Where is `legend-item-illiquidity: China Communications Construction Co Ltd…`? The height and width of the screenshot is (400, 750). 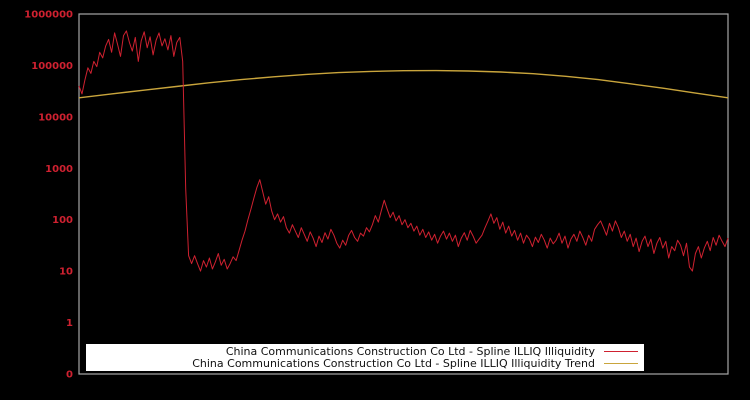 legend-item-illiquidity: China Communications Construction Co Ltd… is located at coordinates (365, 351).